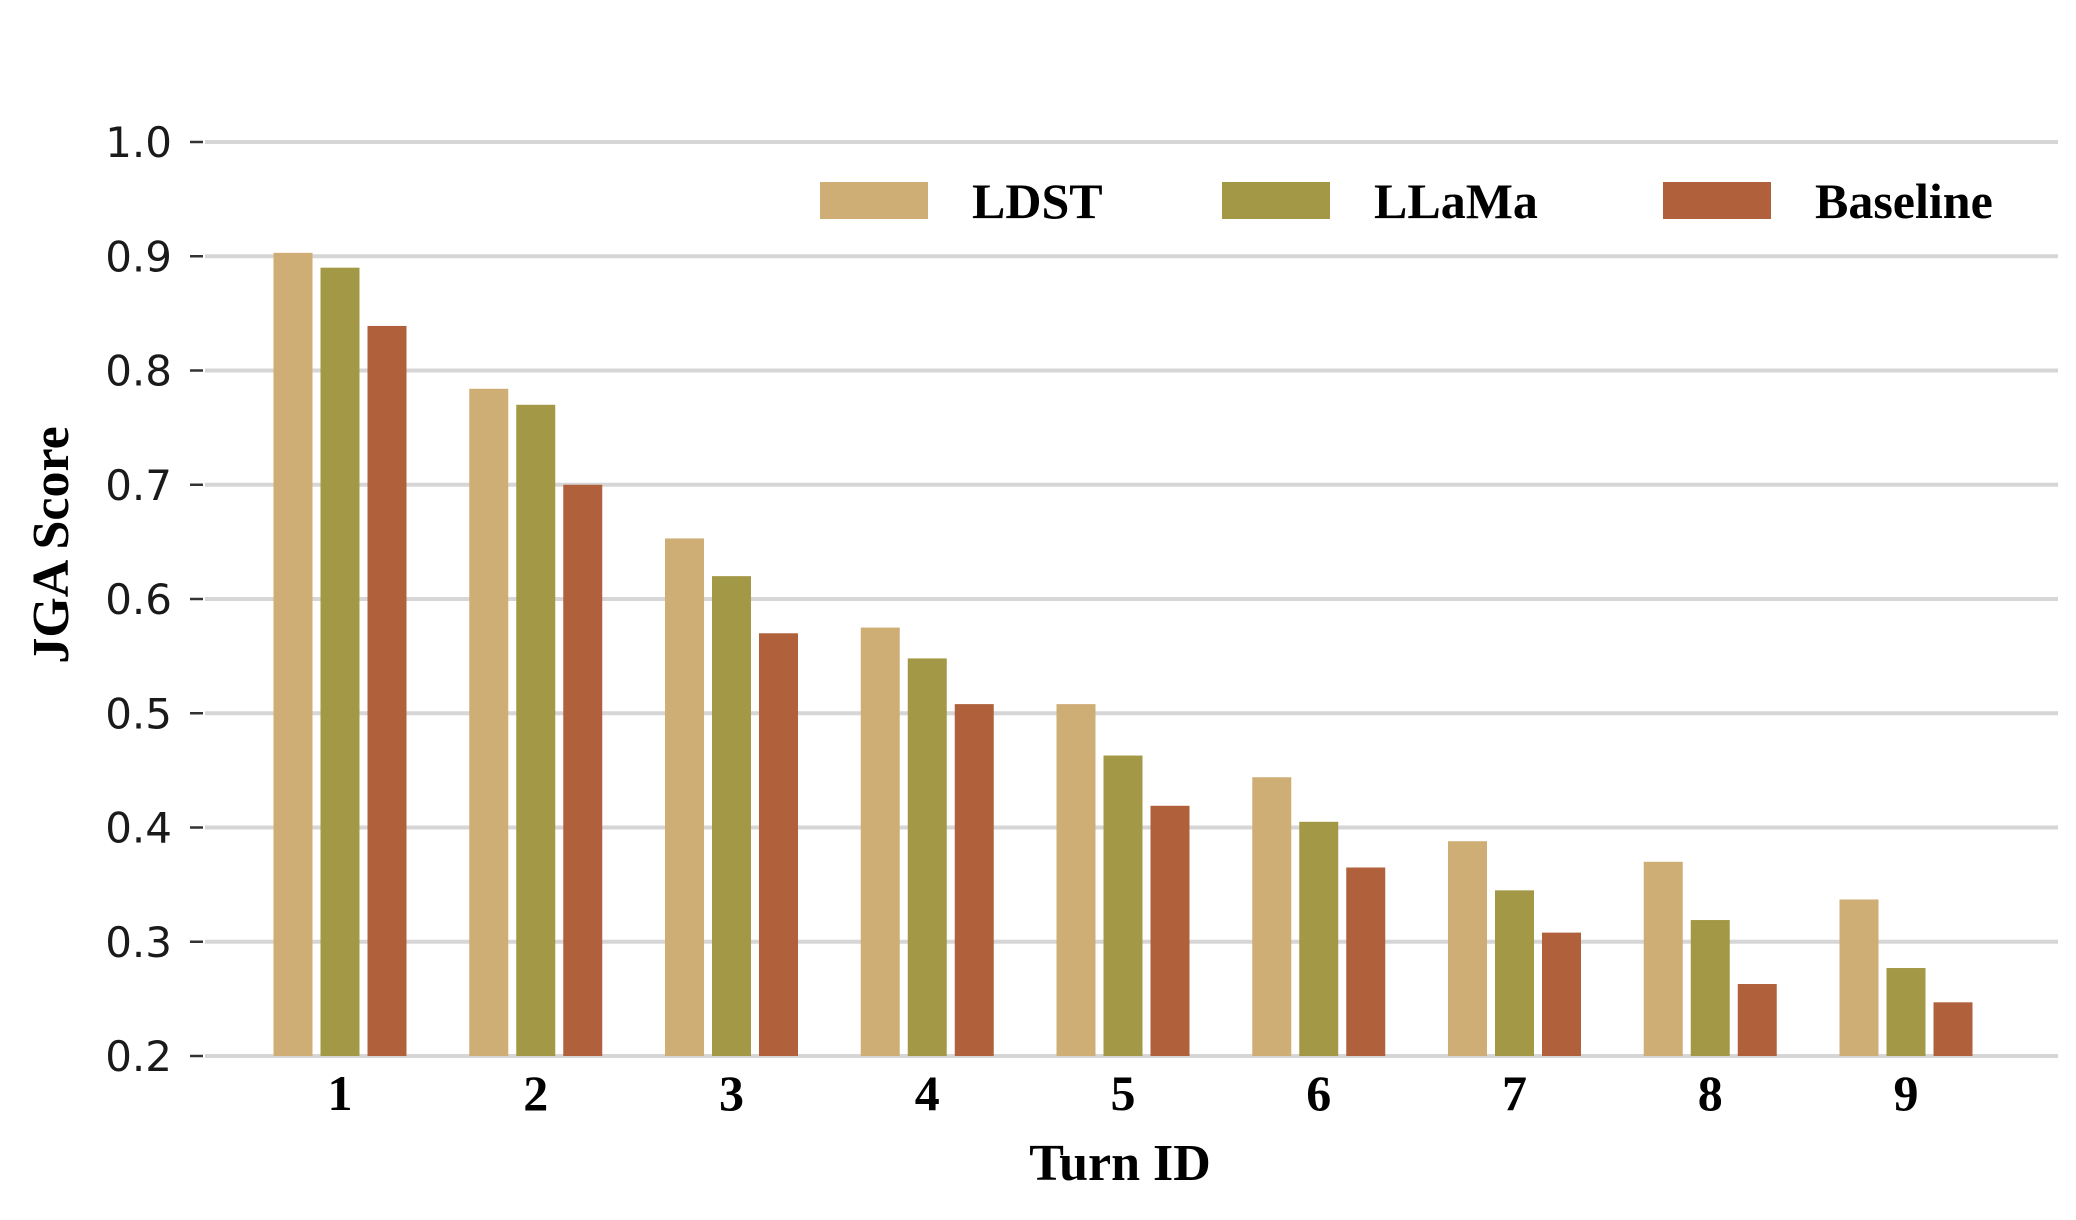  What do you see at coordinates (535, 1093) in the screenshot?
I see `x-tick-label: 2` at bounding box center [535, 1093].